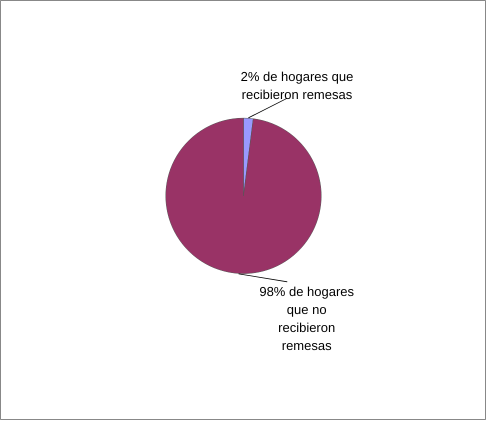 Image resolution: width=500 pixels, height=437 pixels. Describe the element at coordinates (297, 85) in the screenshot. I see `slice-label: 2% de hogares que recibieron remesas` at that location.